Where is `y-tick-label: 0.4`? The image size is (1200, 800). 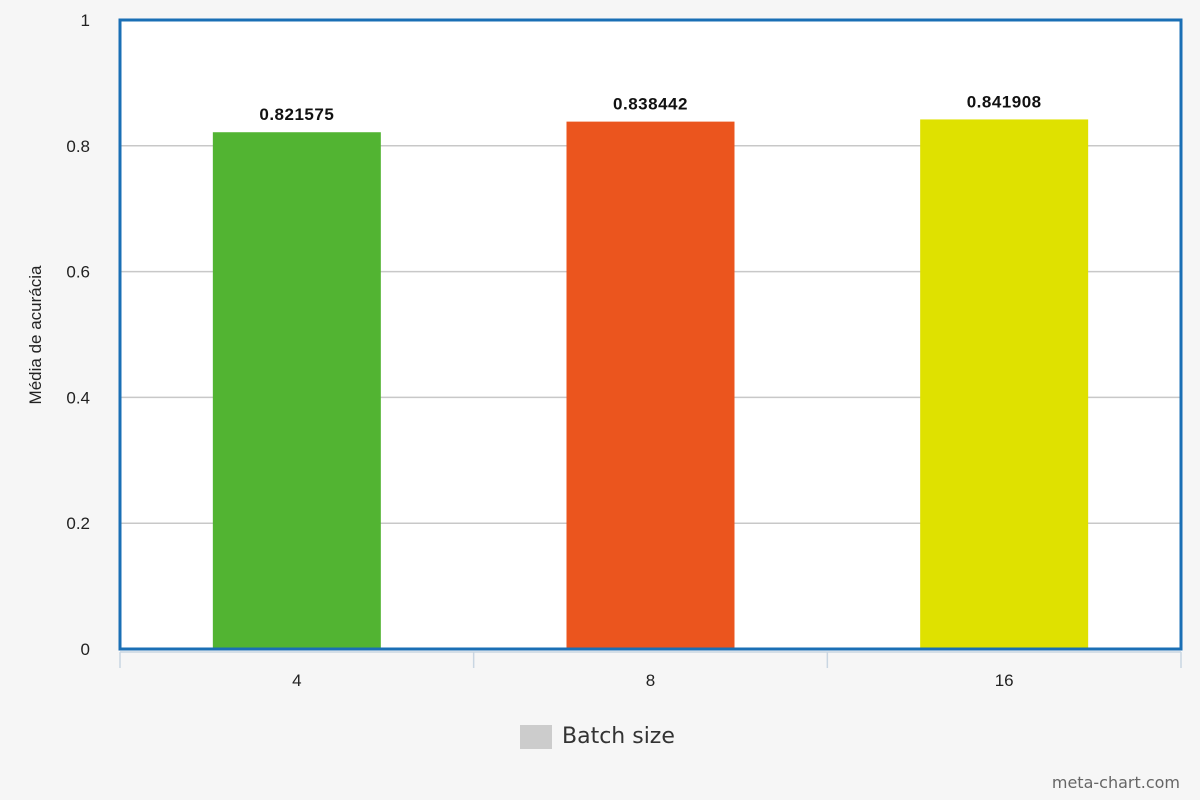 y-tick-label: 0.4 is located at coordinates (78, 397).